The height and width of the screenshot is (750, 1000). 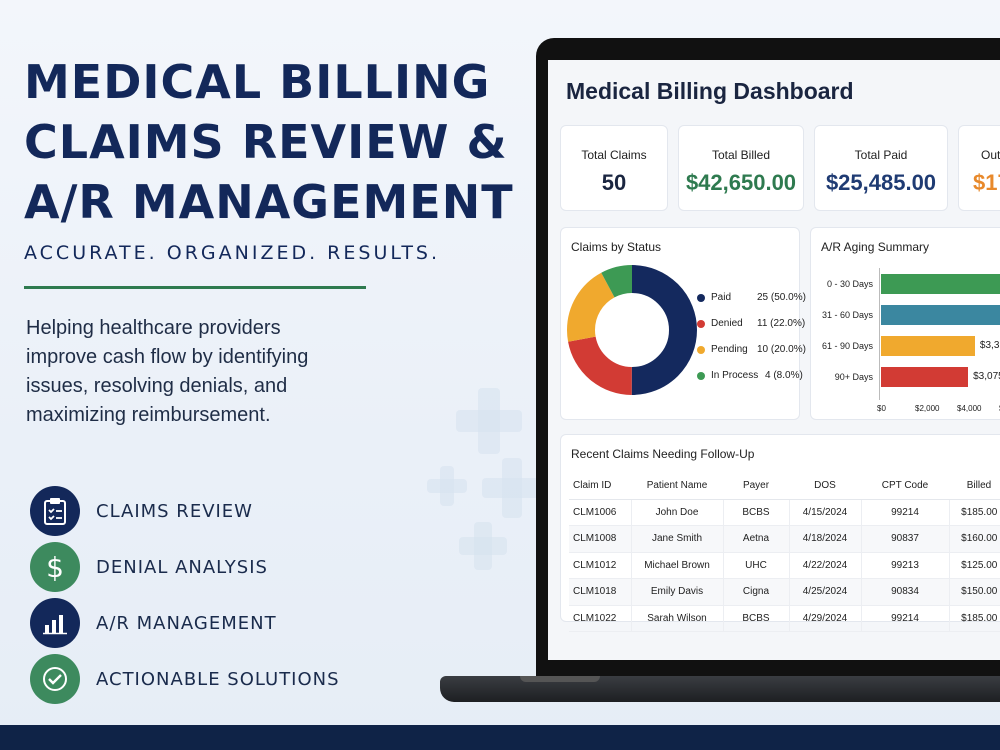 I want to click on column-header: CPT Code, so click(x=905, y=486).